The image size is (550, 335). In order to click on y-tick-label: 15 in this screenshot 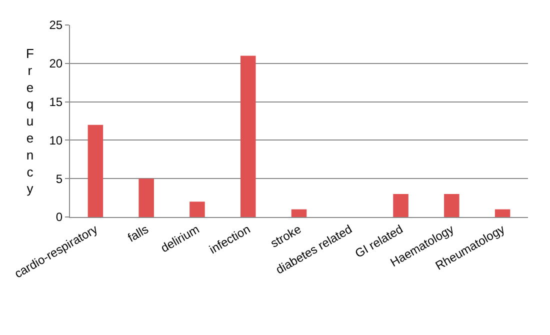, I will do `click(56, 102)`.